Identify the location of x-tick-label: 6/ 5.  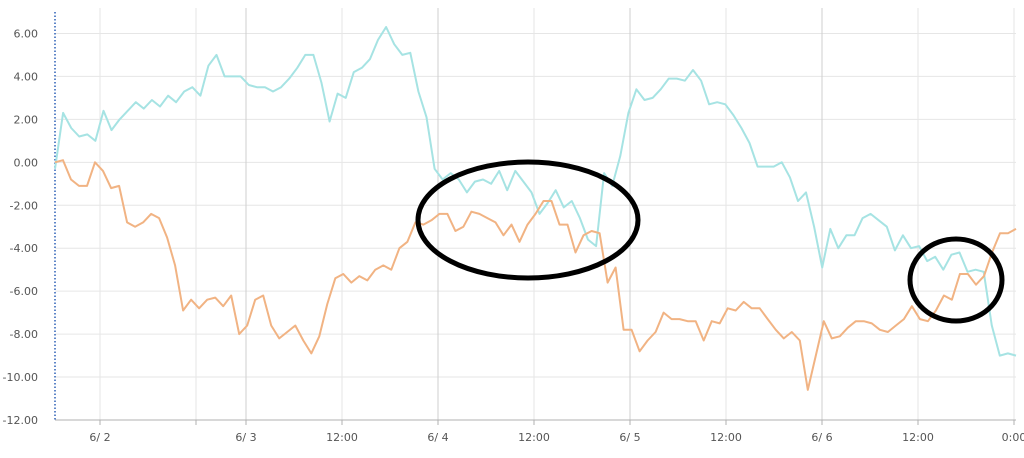
(629, 437).